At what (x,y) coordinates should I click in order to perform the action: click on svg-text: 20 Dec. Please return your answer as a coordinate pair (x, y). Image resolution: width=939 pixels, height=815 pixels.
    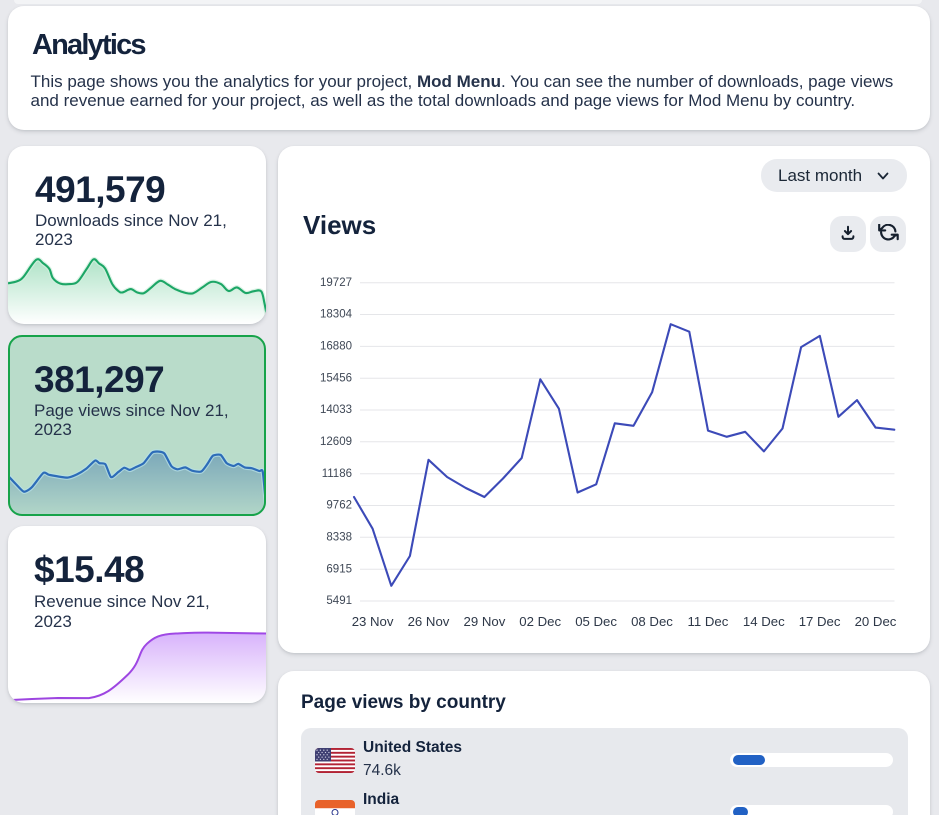
    Looking at the image, I should click on (876, 621).